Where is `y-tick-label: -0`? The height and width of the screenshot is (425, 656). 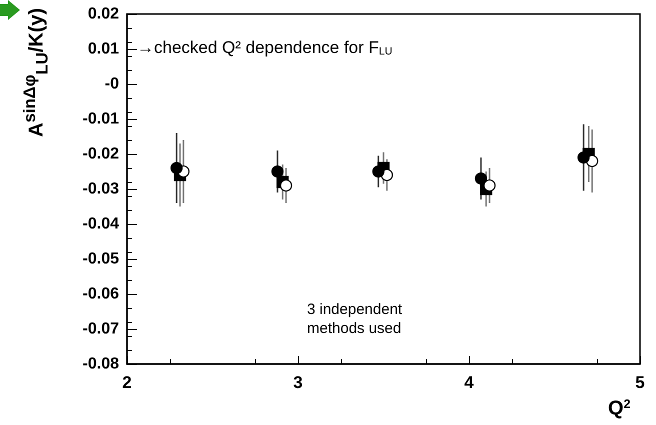
y-tick-label: -0 is located at coordinates (112, 84).